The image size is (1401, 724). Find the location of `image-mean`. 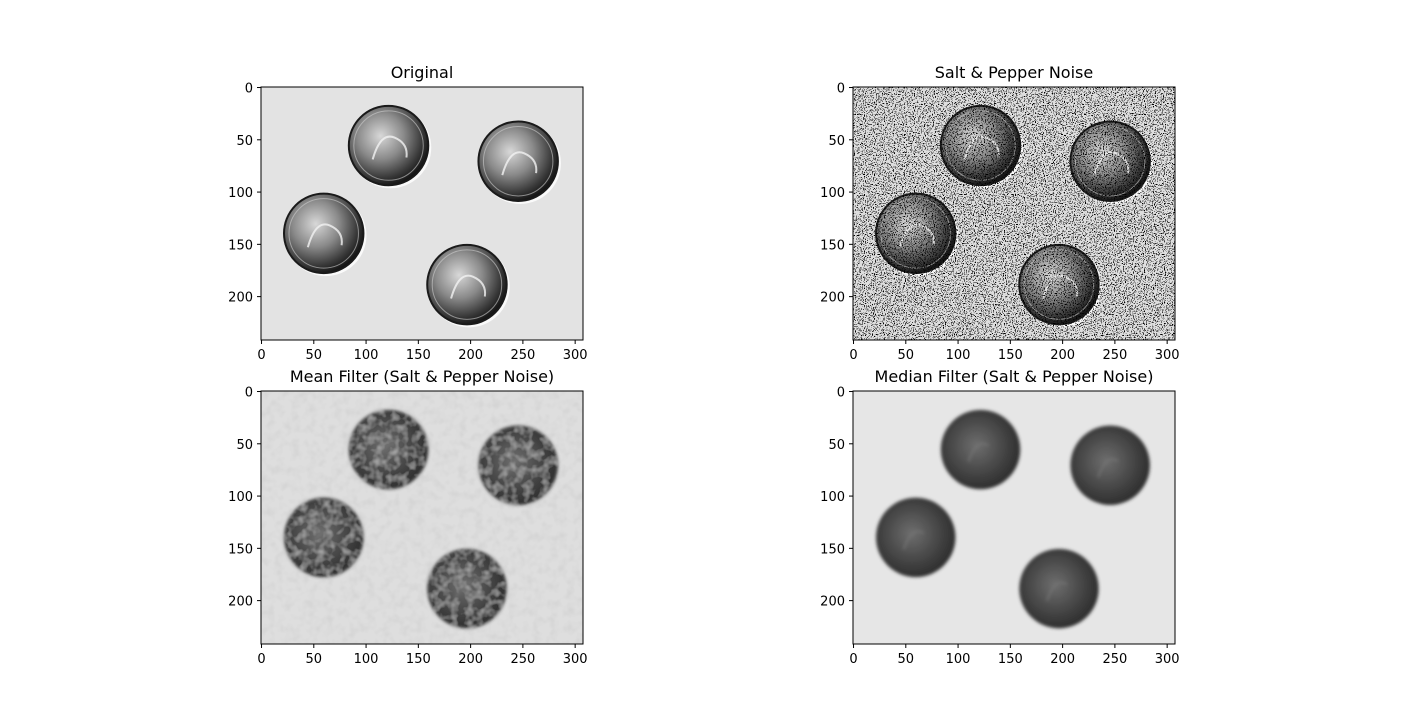

image-mean is located at coordinates (422, 517).